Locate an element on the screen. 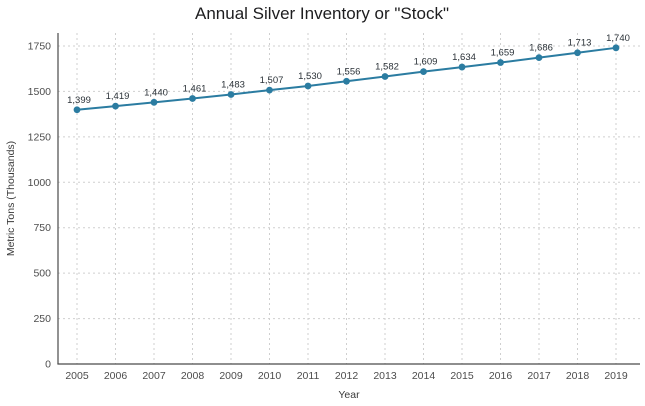  x-tick-label: 2010 is located at coordinates (270, 376).